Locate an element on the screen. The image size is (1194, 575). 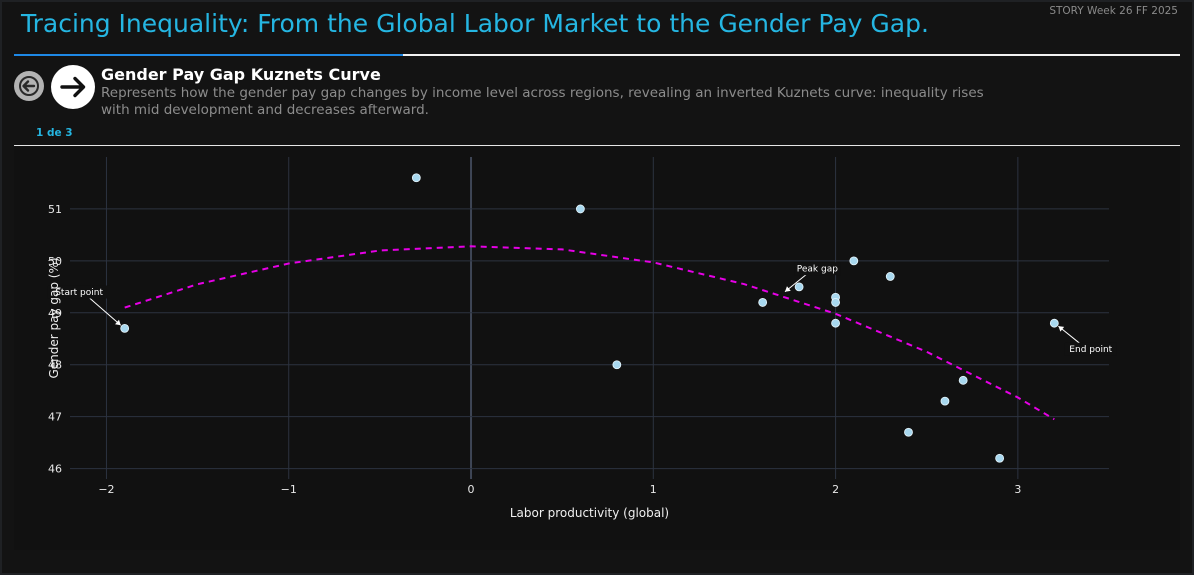
y-tick-label: 48 is located at coordinates (55, 365).